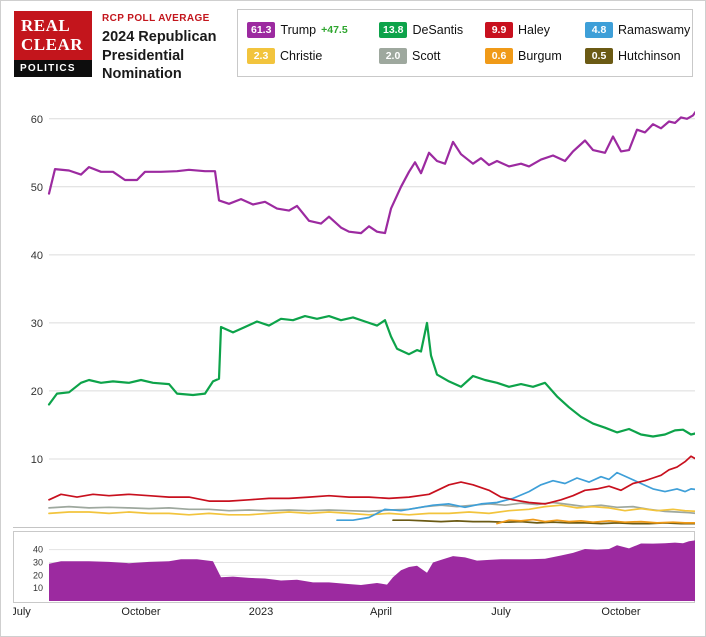 The width and height of the screenshot is (706, 637). What do you see at coordinates (46, 25) in the screenshot?
I see `logo-text-real: REAL` at bounding box center [46, 25].